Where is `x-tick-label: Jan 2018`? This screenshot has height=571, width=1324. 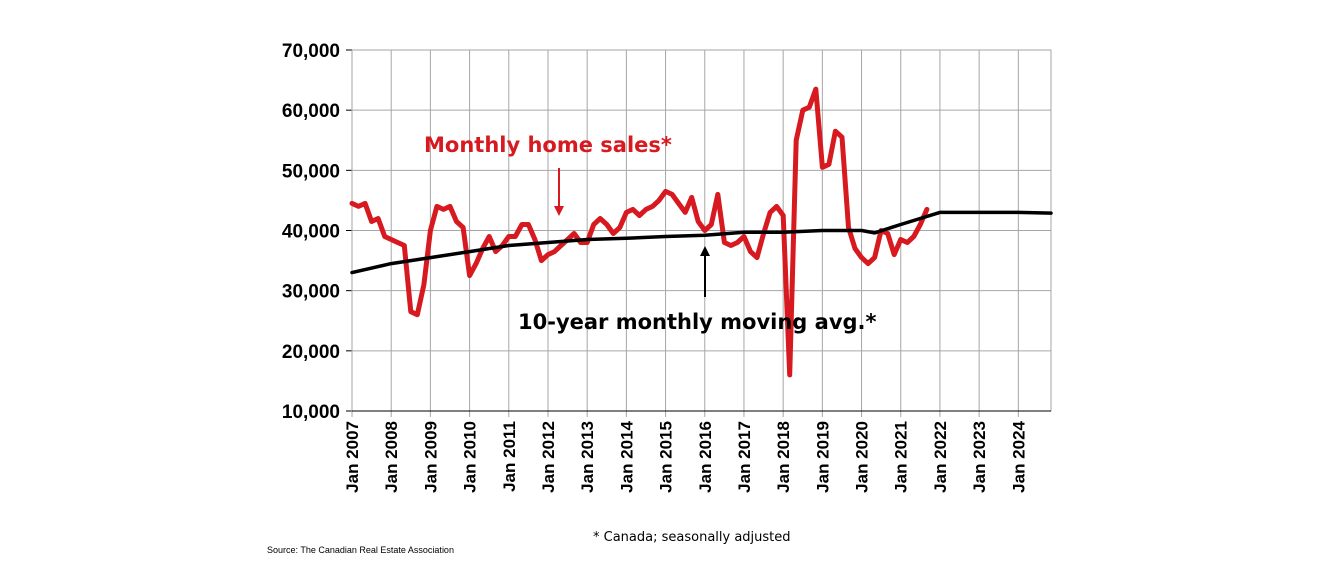 x-tick-label: Jan 2018 is located at coordinates (783, 457).